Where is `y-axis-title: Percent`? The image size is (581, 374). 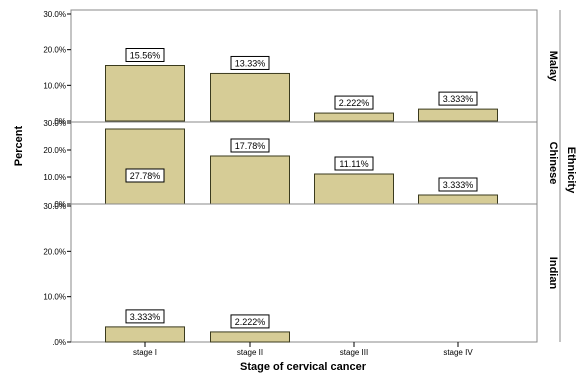 y-axis-title: Percent is located at coordinates (19, 145).